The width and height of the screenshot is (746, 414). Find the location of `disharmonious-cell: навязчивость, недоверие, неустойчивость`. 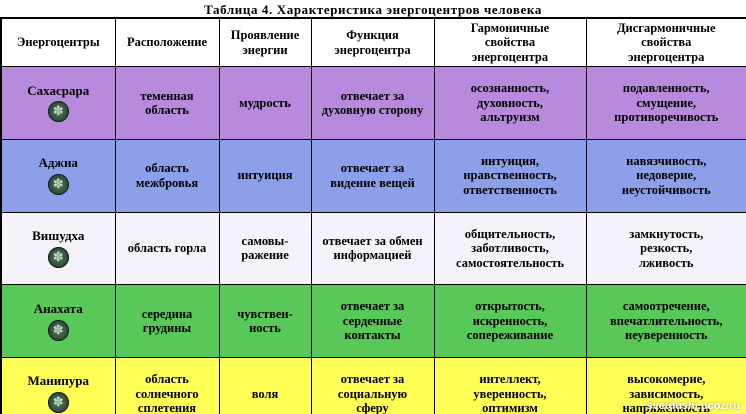

disharmonious-cell: навязчивость, недоверие, неустойчивость is located at coordinates (665, 175).